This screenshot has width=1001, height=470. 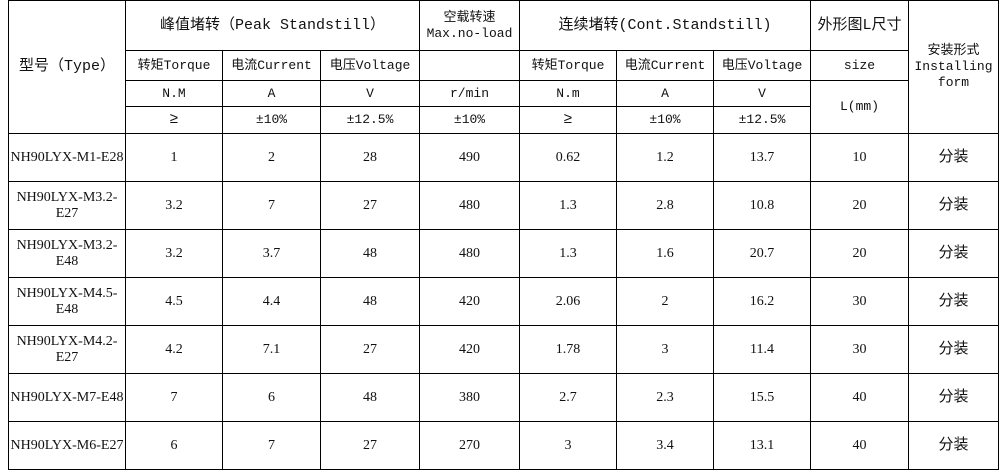 What do you see at coordinates (174, 157) in the screenshot?
I see `peak-torque-cell: 1` at bounding box center [174, 157].